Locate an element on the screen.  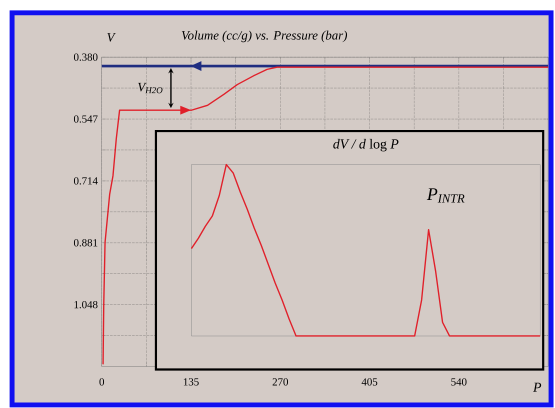
annotation: P$_{INTR}$ is located at coordinates (445, 195).